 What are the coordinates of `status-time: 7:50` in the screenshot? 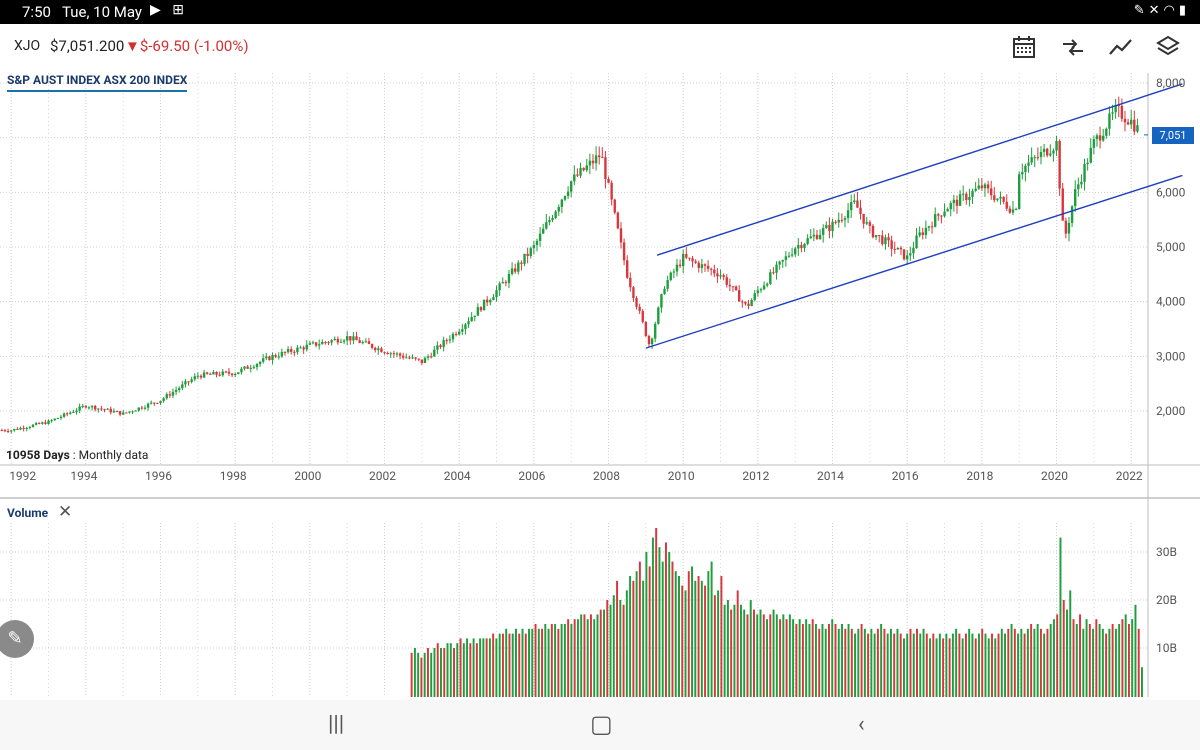 It's located at (36, 12).